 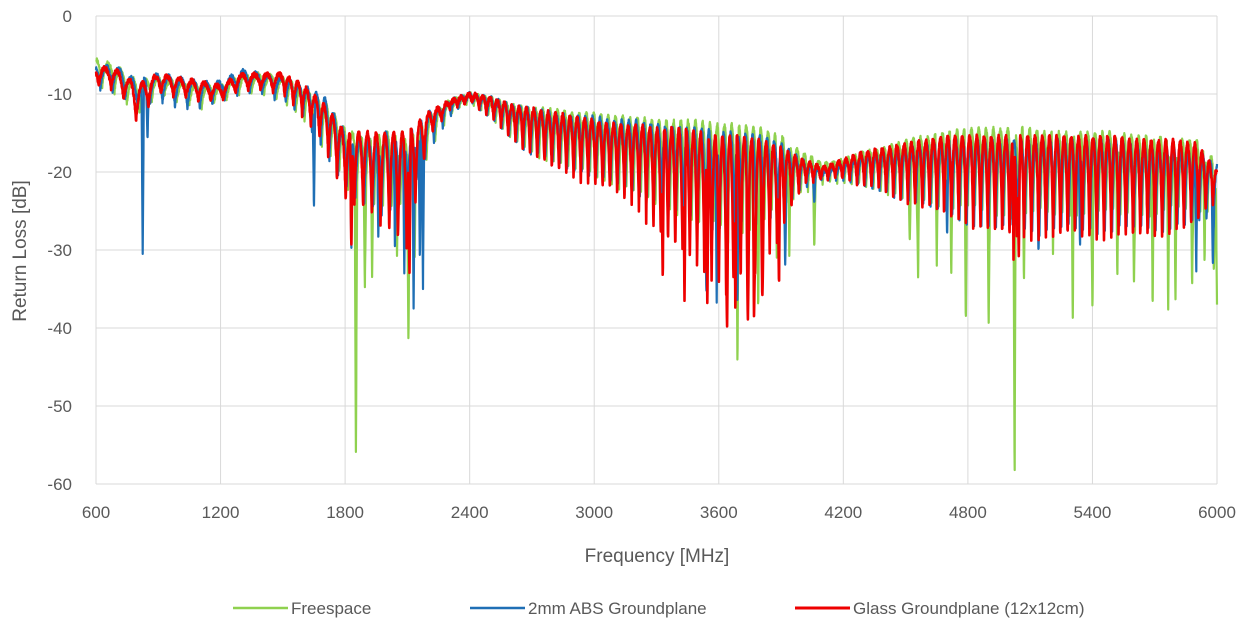 What do you see at coordinates (67, 16) in the screenshot?
I see `y-tick-label: 0` at bounding box center [67, 16].